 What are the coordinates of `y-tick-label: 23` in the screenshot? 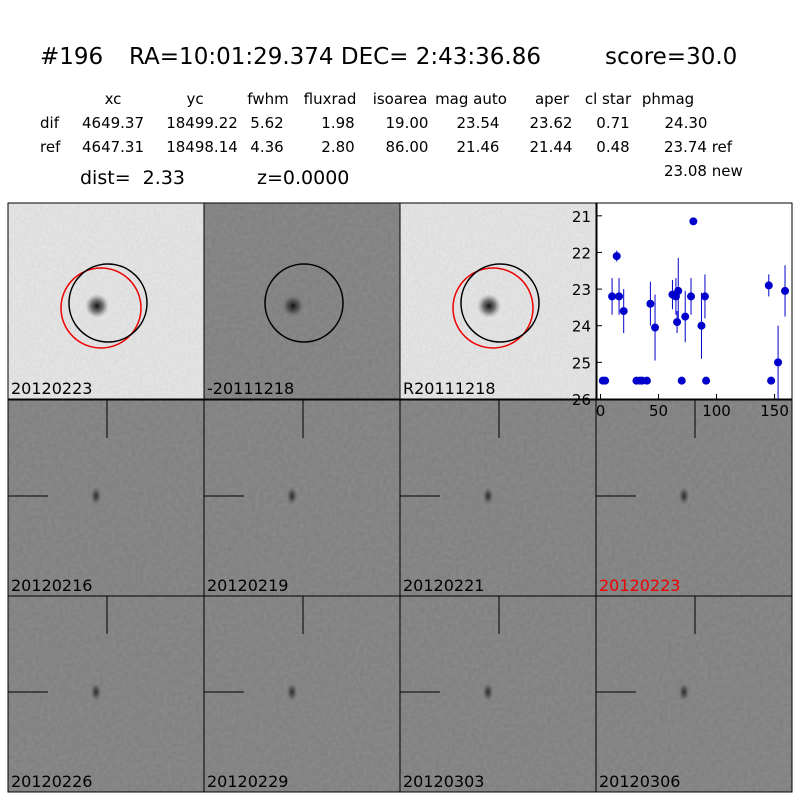 It's located at (581, 290).